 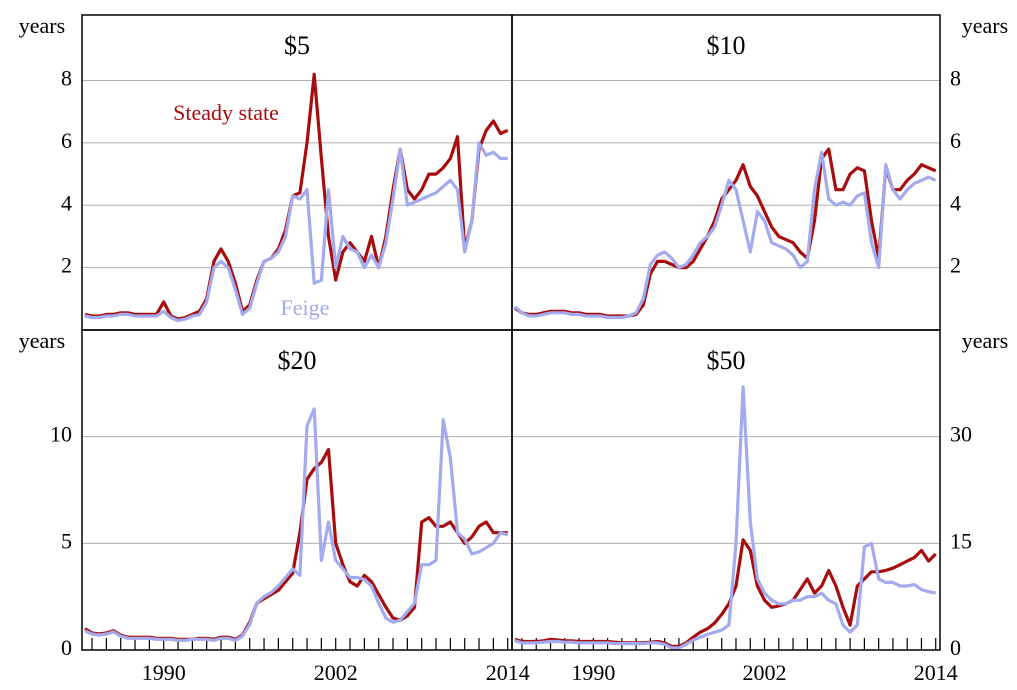 What do you see at coordinates (61, 434) in the screenshot?
I see `y-tick-label: 10` at bounding box center [61, 434].